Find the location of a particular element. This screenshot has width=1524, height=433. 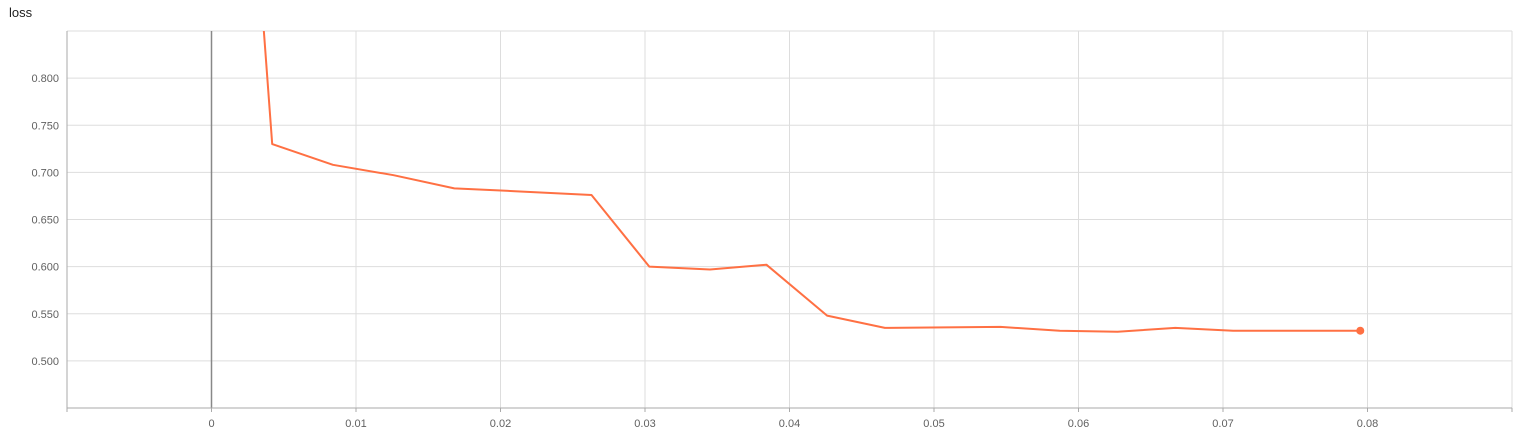

x-tick-label: 0 is located at coordinates (211, 424).